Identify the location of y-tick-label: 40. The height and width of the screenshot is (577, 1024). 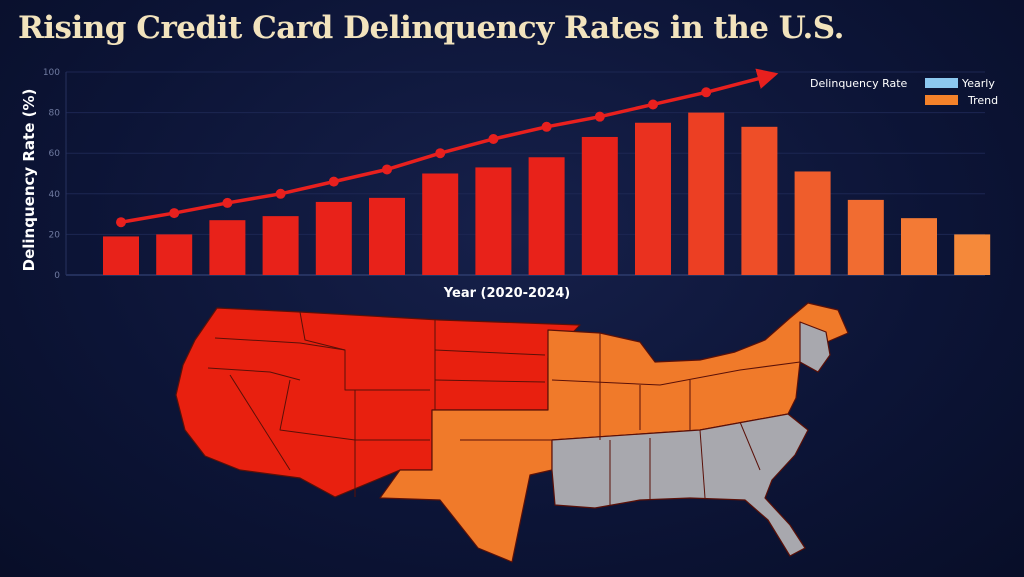
(55, 195).